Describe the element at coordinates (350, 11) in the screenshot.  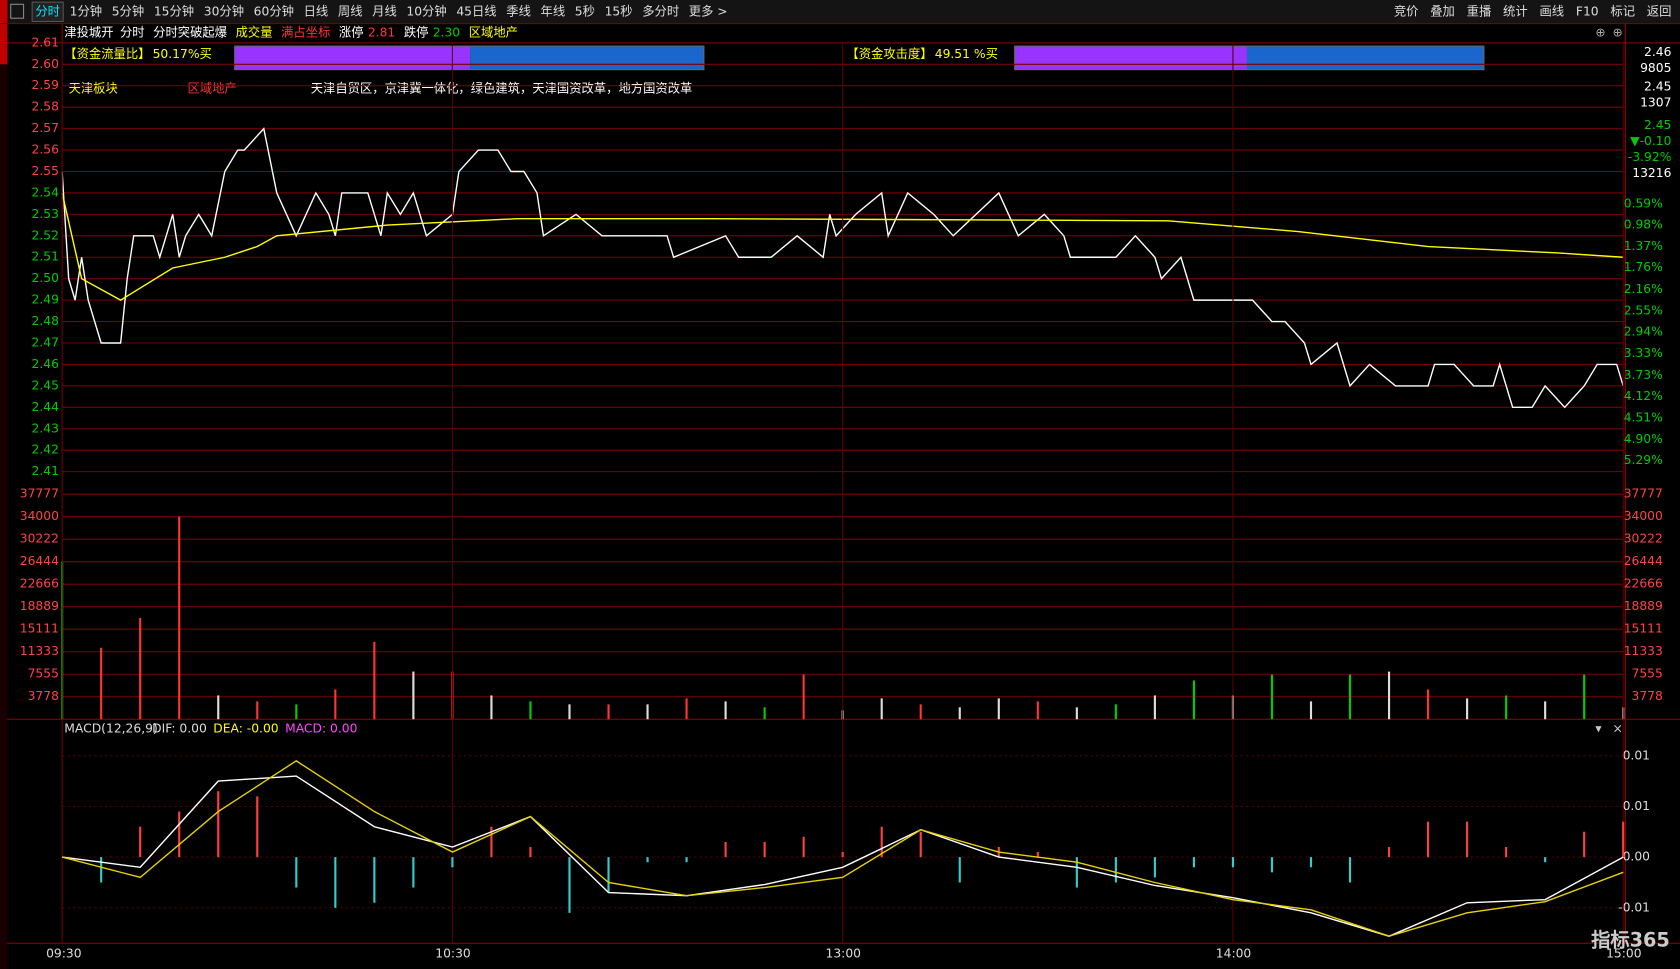
I see `toolbar-tab: 周线` at that location.